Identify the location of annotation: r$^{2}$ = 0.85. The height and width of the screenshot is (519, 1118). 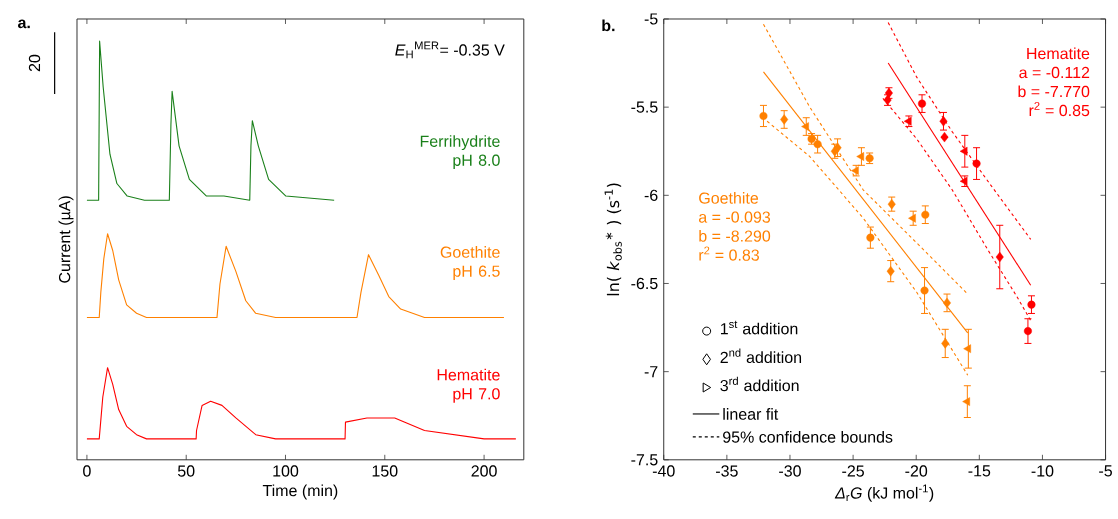
(1059, 109).